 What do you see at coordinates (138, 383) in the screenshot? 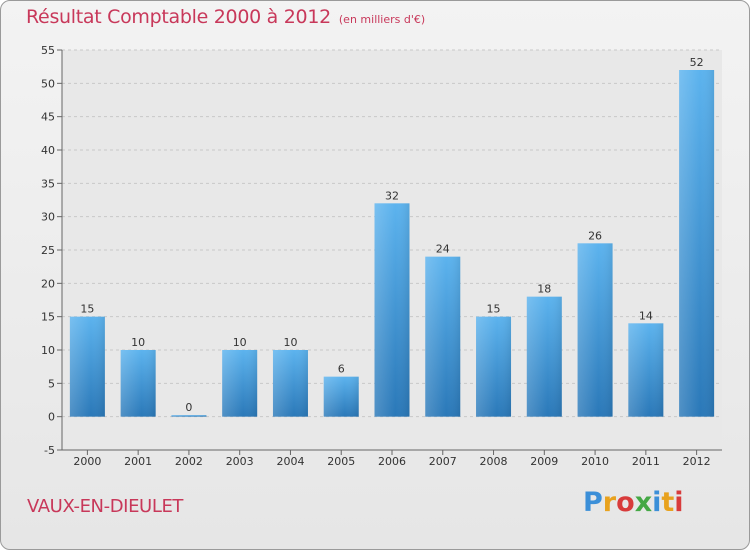
I see `bar-shade-2001` at bounding box center [138, 383].